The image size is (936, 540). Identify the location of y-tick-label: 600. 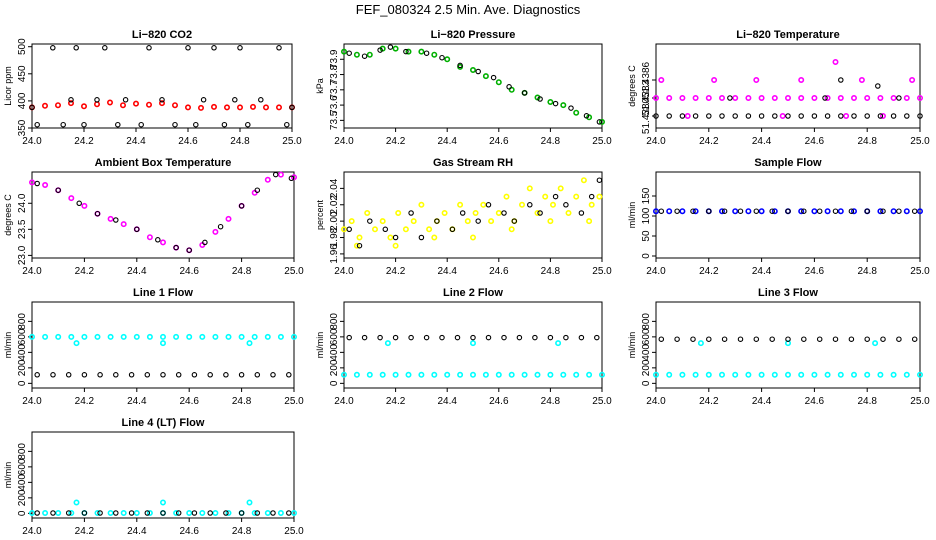
(334, 336).